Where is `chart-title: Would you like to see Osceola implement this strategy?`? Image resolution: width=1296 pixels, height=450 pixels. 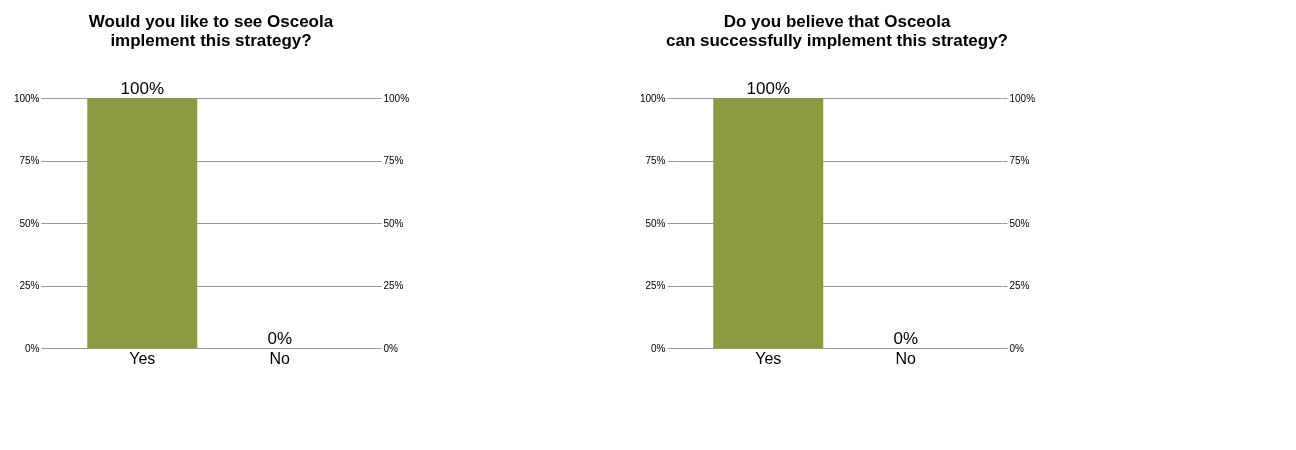 chart-title: Would you like to see Osceola implement this strategy? is located at coordinates (211, 31).